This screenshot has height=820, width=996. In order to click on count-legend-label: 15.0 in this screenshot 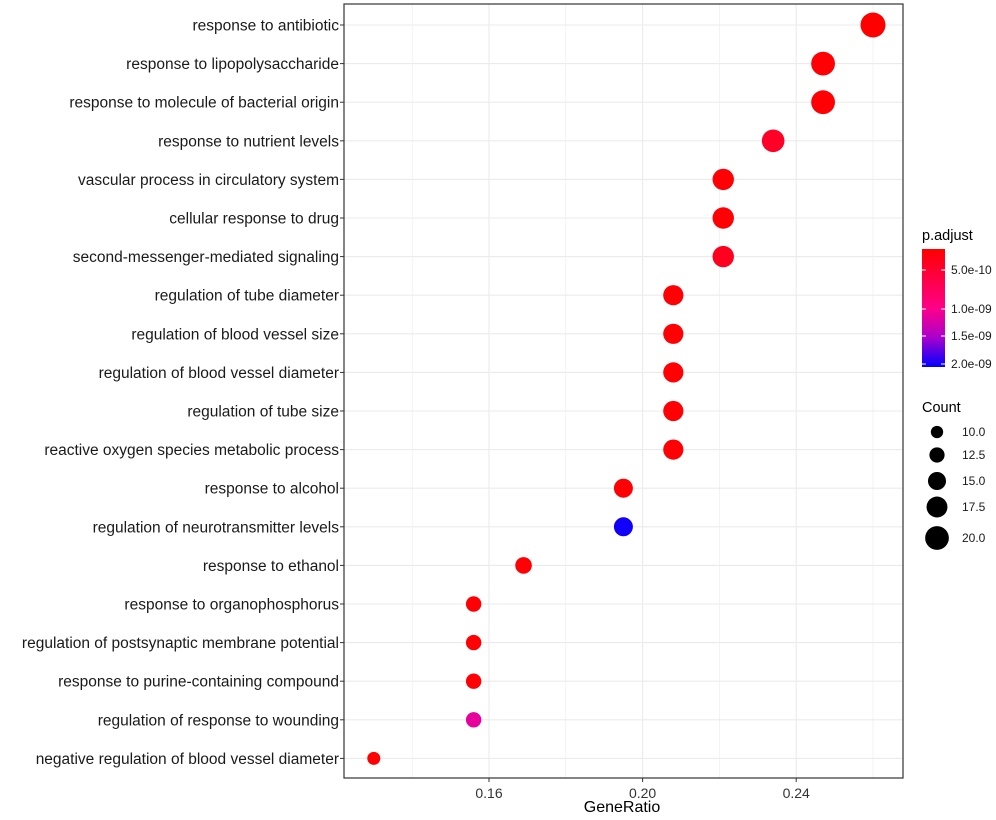, I will do `click(974, 481)`.